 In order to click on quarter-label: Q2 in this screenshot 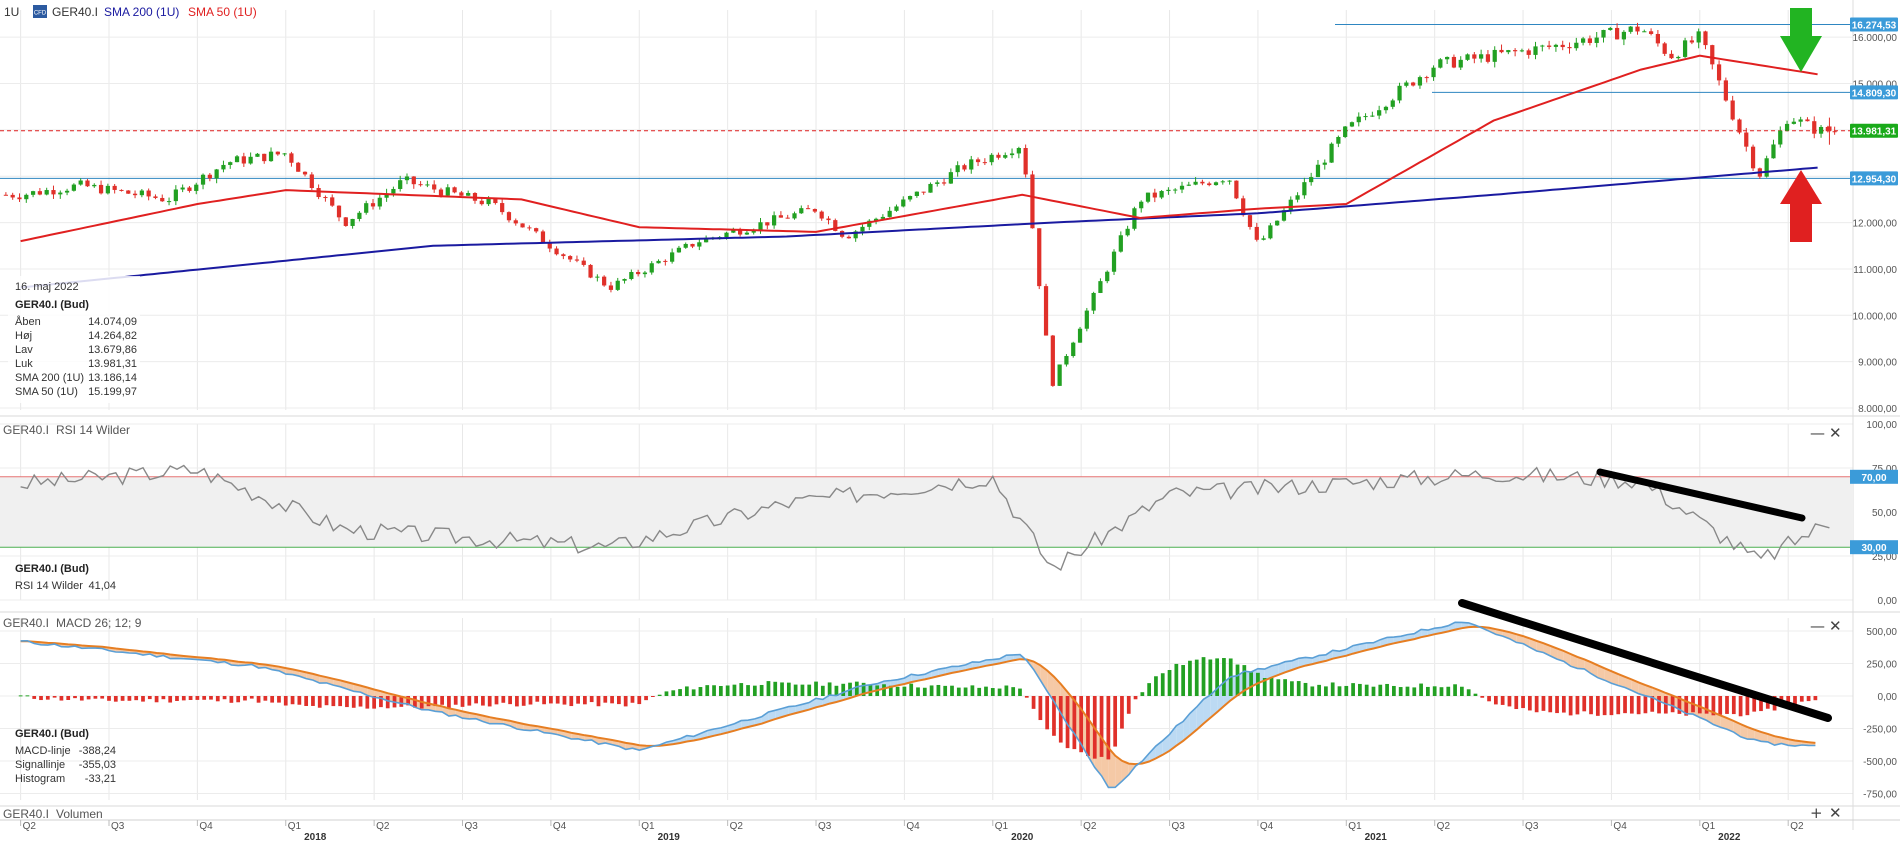, I will do `click(1090, 826)`.